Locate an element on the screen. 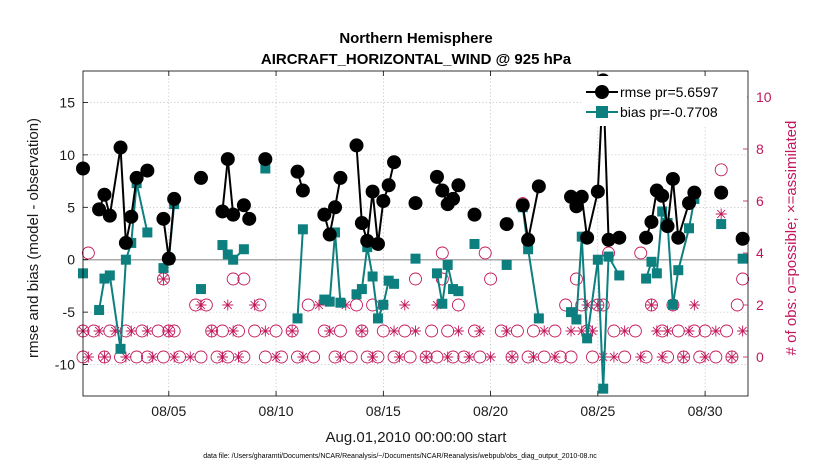  x-tick-label: 08/15 is located at coordinates (383, 411).